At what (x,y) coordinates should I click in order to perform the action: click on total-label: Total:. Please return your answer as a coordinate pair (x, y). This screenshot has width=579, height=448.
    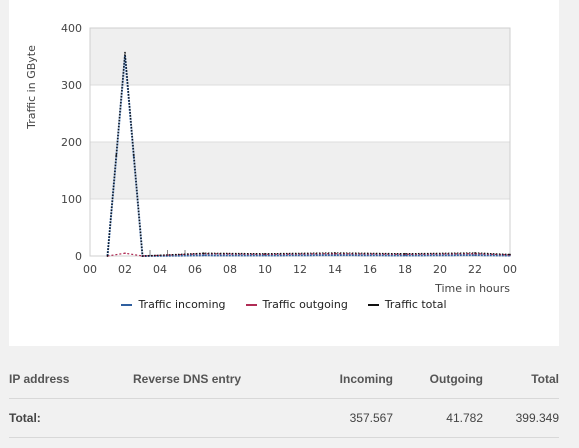
    Looking at the image, I should click on (25, 418).